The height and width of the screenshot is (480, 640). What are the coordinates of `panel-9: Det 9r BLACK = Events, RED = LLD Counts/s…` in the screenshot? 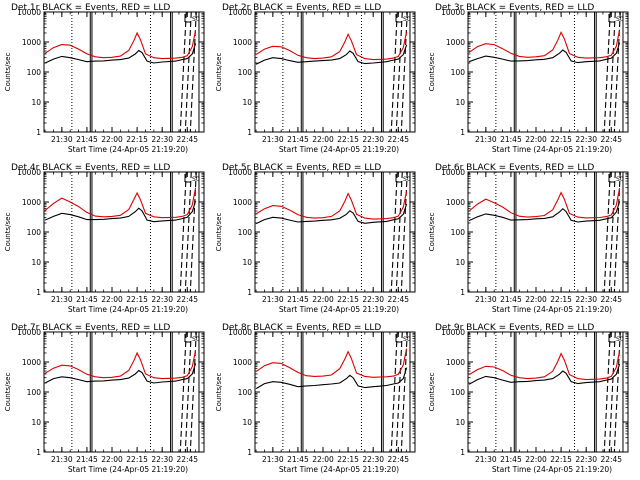 It's located at (528, 398).